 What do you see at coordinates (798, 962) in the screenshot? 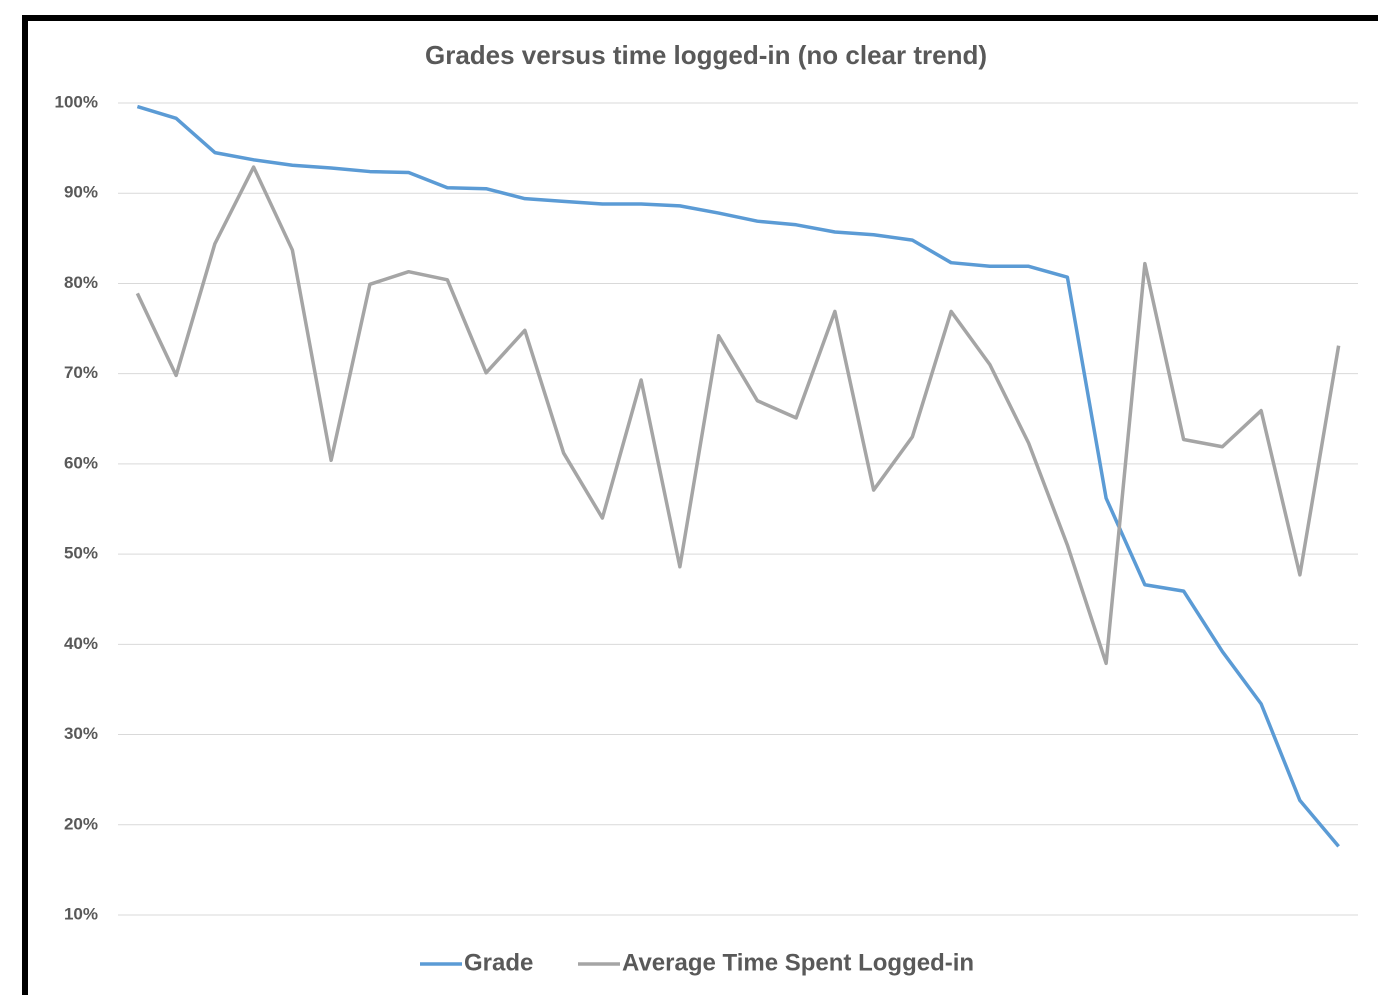
I see `legend-label: Average Time Spent Logged-in` at bounding box center [798, 962].